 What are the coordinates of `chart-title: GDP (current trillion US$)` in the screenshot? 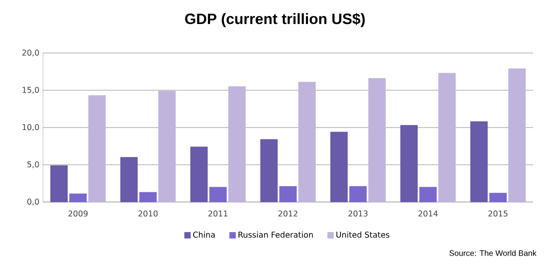 It's located at (275, 20).